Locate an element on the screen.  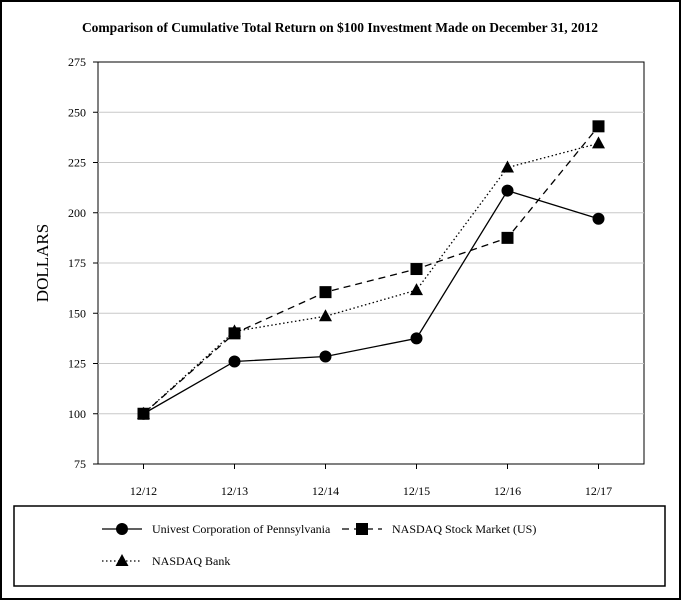
x-tick-label: 12/16 is located at coordinates (507, 491).